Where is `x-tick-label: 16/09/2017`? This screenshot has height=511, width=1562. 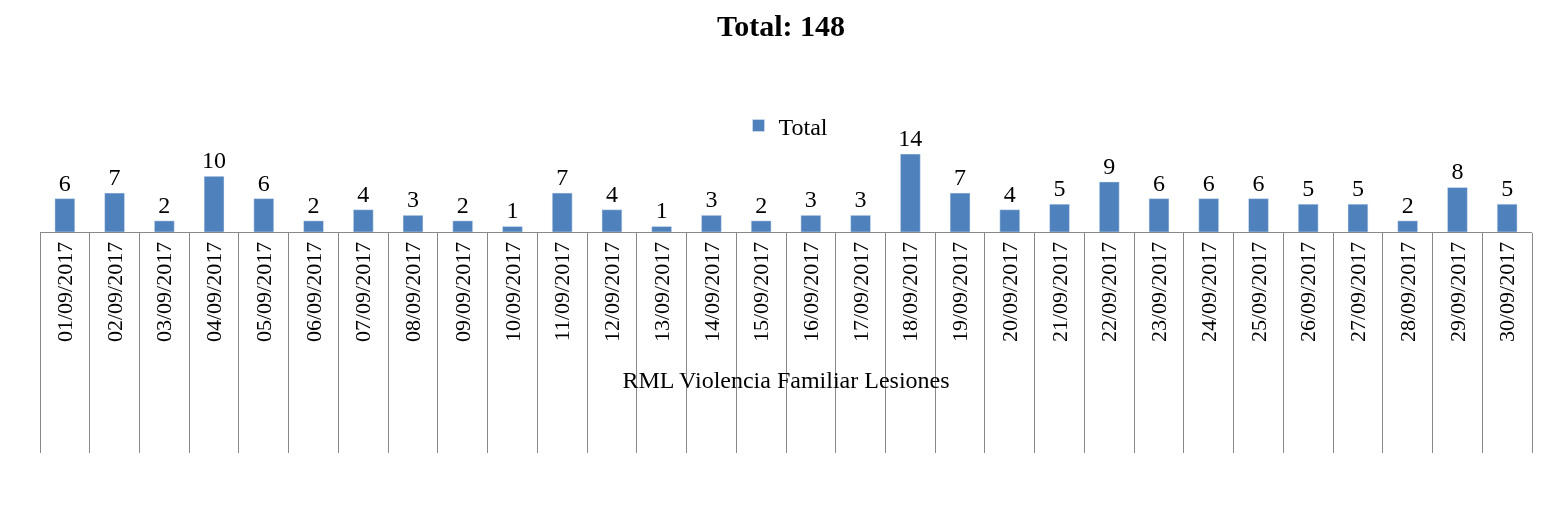
x-tick-label: 16/09/2017 is located at coordinates (811, 292).